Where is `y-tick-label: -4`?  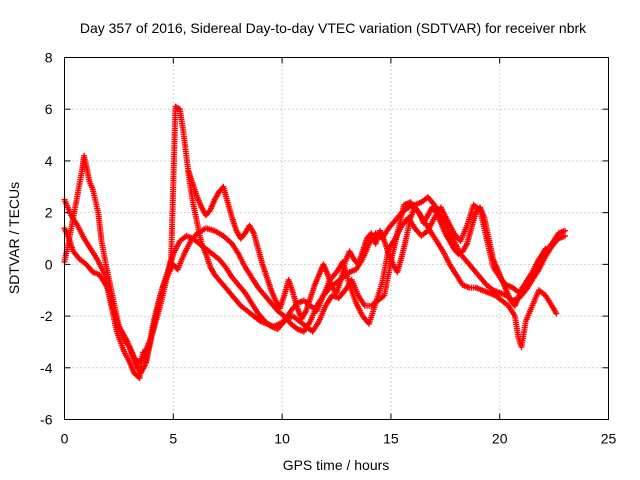
y-tick-label: -4 is located at coordinates (46, 368).